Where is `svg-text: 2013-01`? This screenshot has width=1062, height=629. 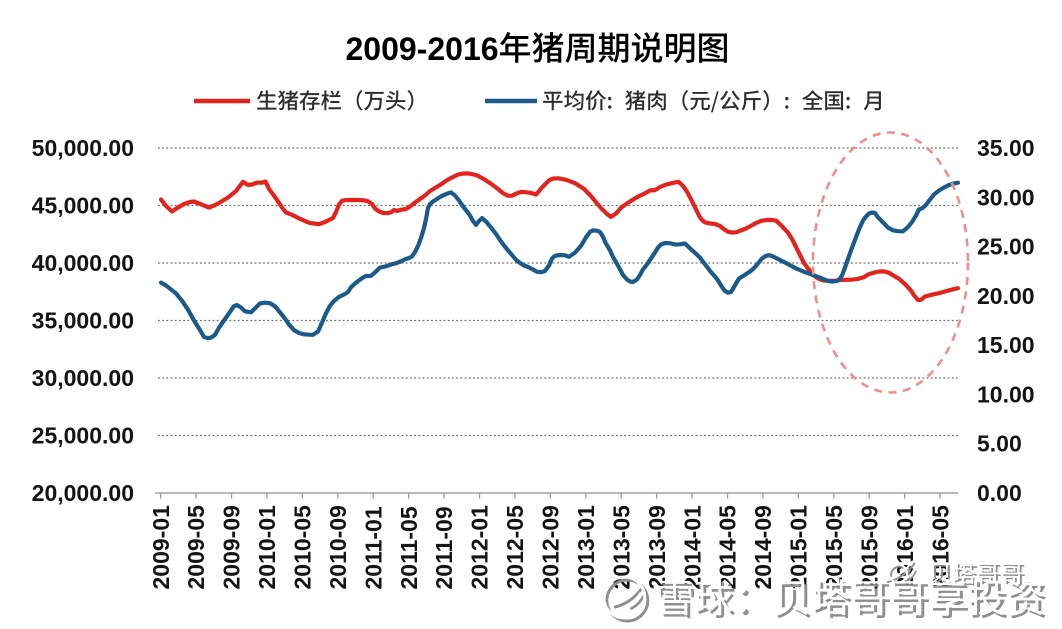 svg-text: 2013-01 is located at coordinates (586, 547).